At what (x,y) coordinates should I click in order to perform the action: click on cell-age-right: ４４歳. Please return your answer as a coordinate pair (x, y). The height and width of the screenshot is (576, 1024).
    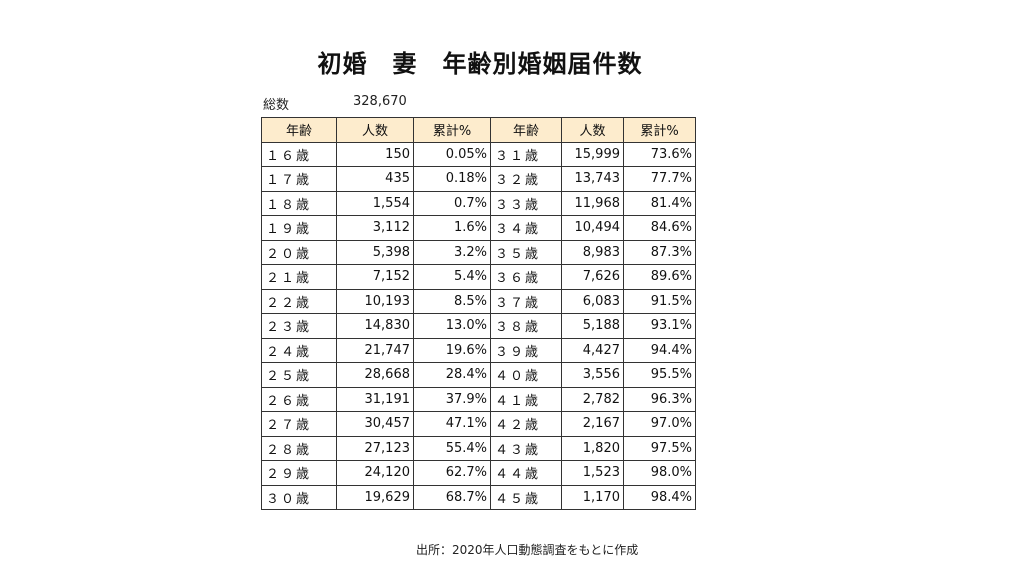
    Looking at the image, I should click on (526, 473).